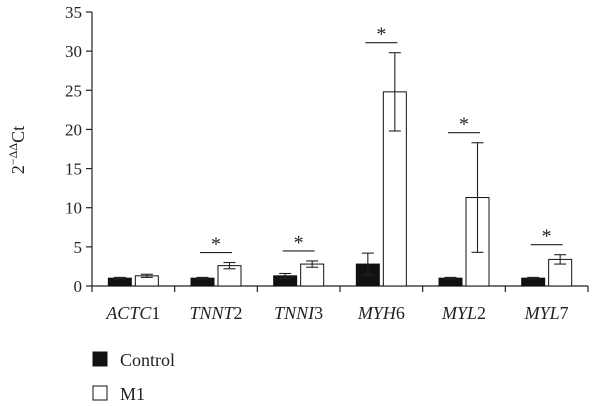 The width and height of the screenshot is (600, 407). I want to click on y-tick-label: 10, so click(73, 208).